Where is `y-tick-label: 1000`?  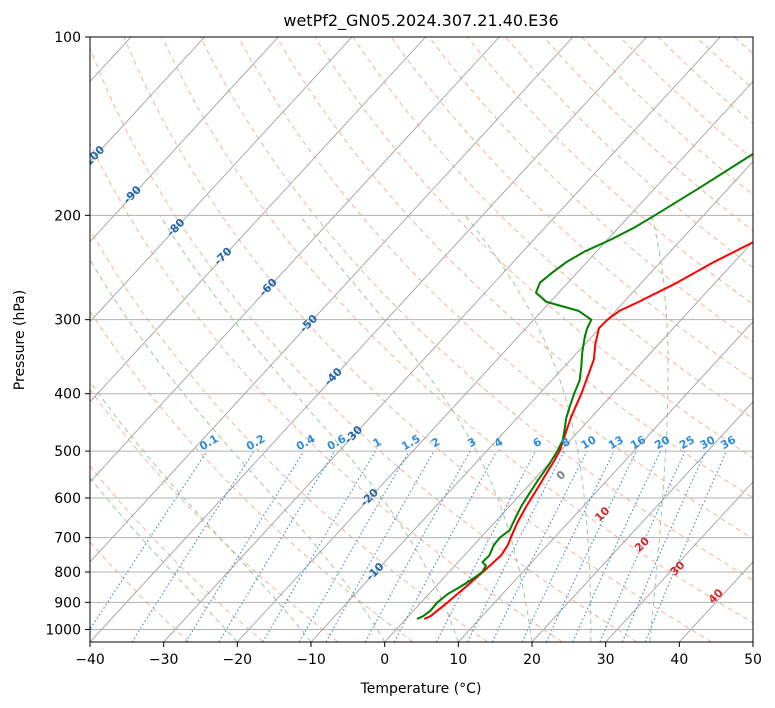
y-tick-label: 1000 is located at coordinates (63, 630).